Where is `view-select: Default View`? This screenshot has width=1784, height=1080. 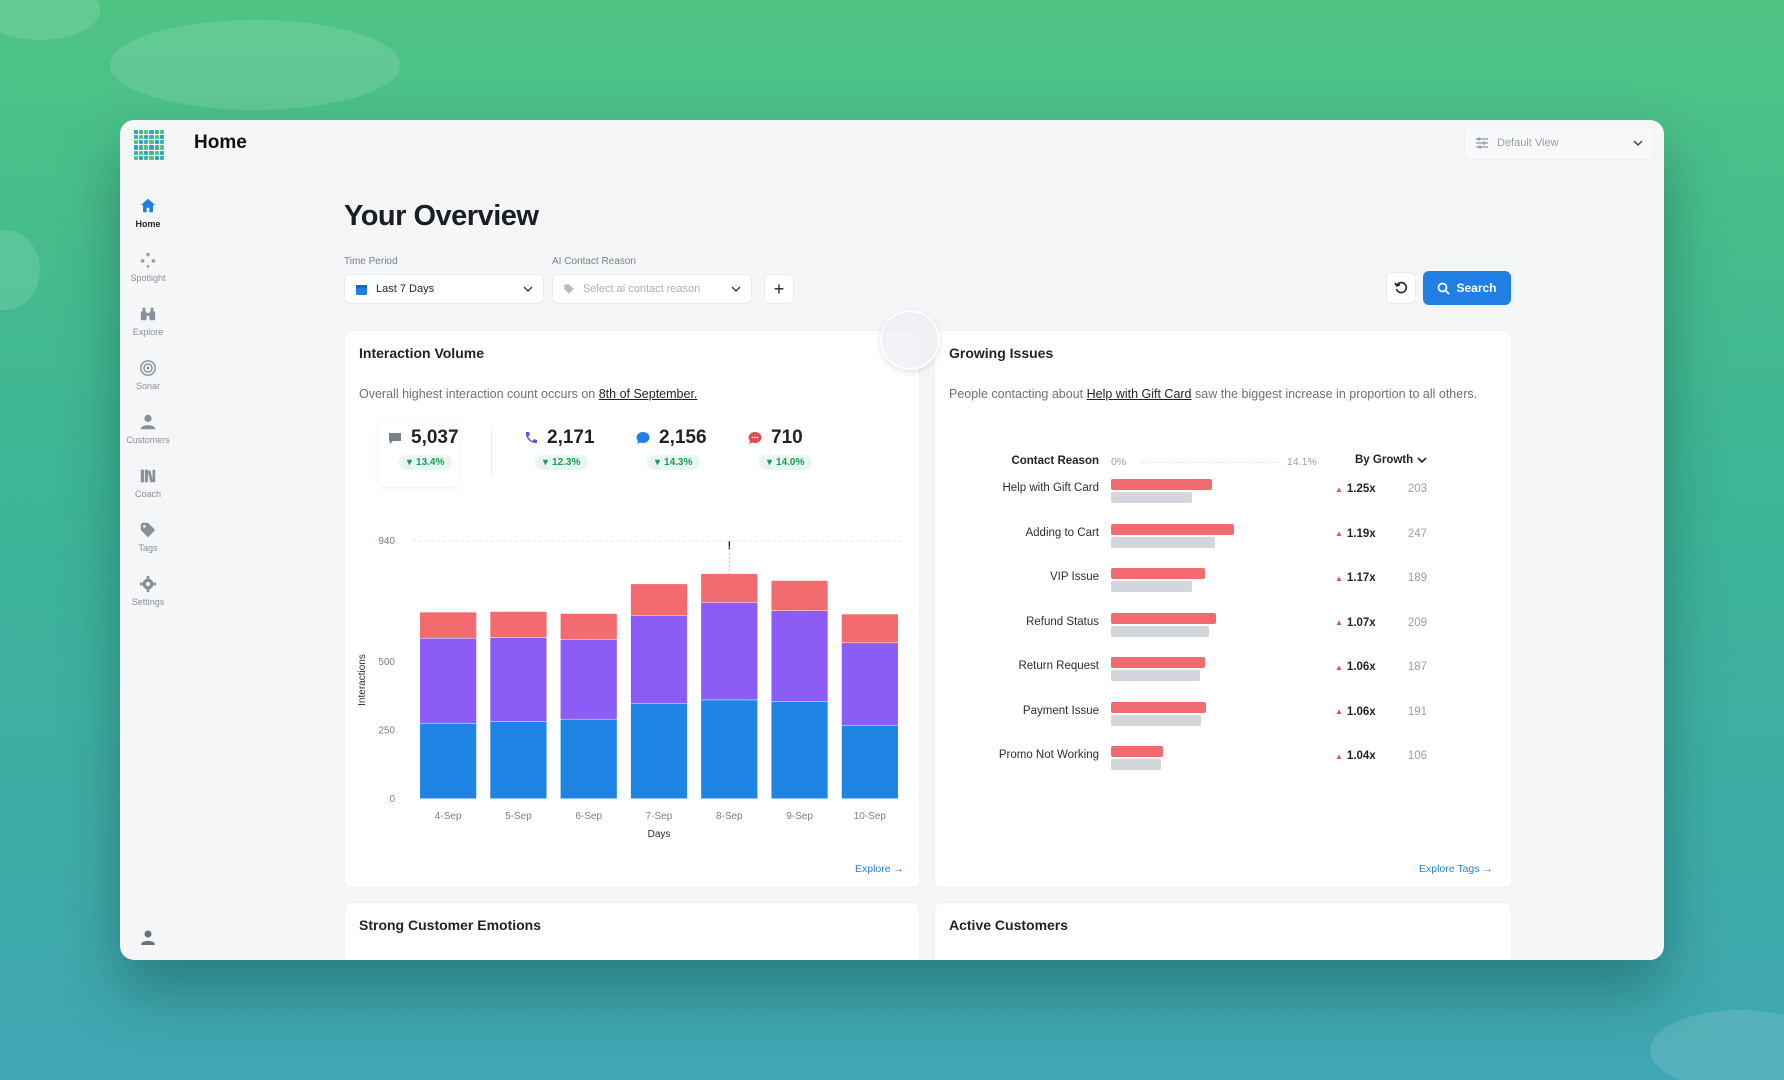
view-select: Default View is located at coordinates (1559, 143).